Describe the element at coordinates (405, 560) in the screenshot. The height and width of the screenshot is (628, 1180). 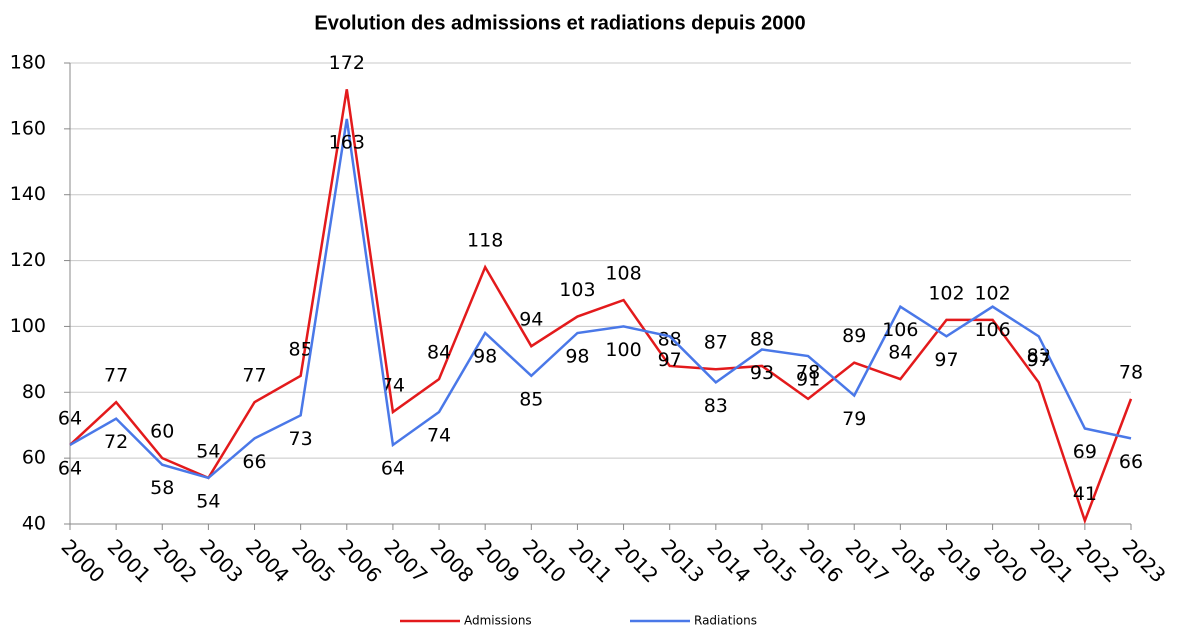
I see `x-tick-label: 2007` at that location.